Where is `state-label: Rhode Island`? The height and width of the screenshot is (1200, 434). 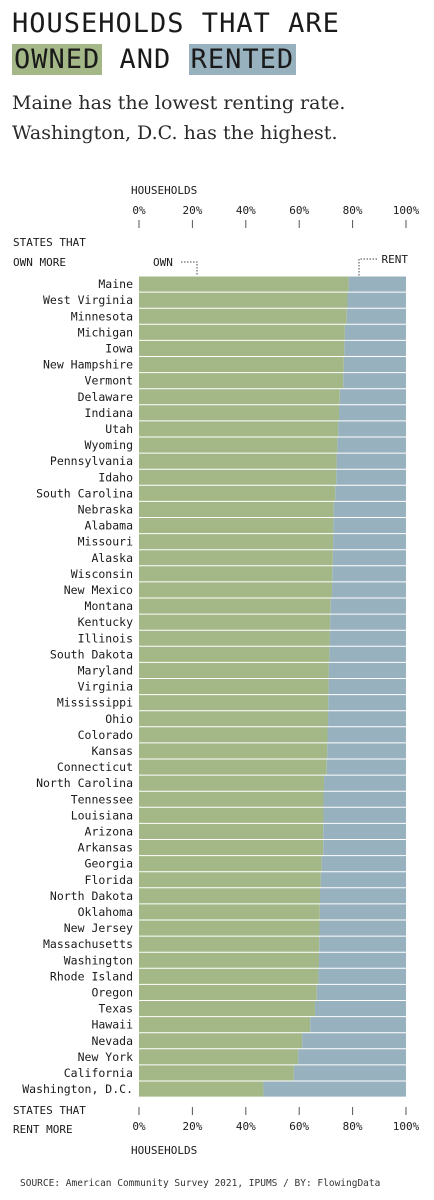
state-label: Rhode Island is located at coordinates (91, 976).